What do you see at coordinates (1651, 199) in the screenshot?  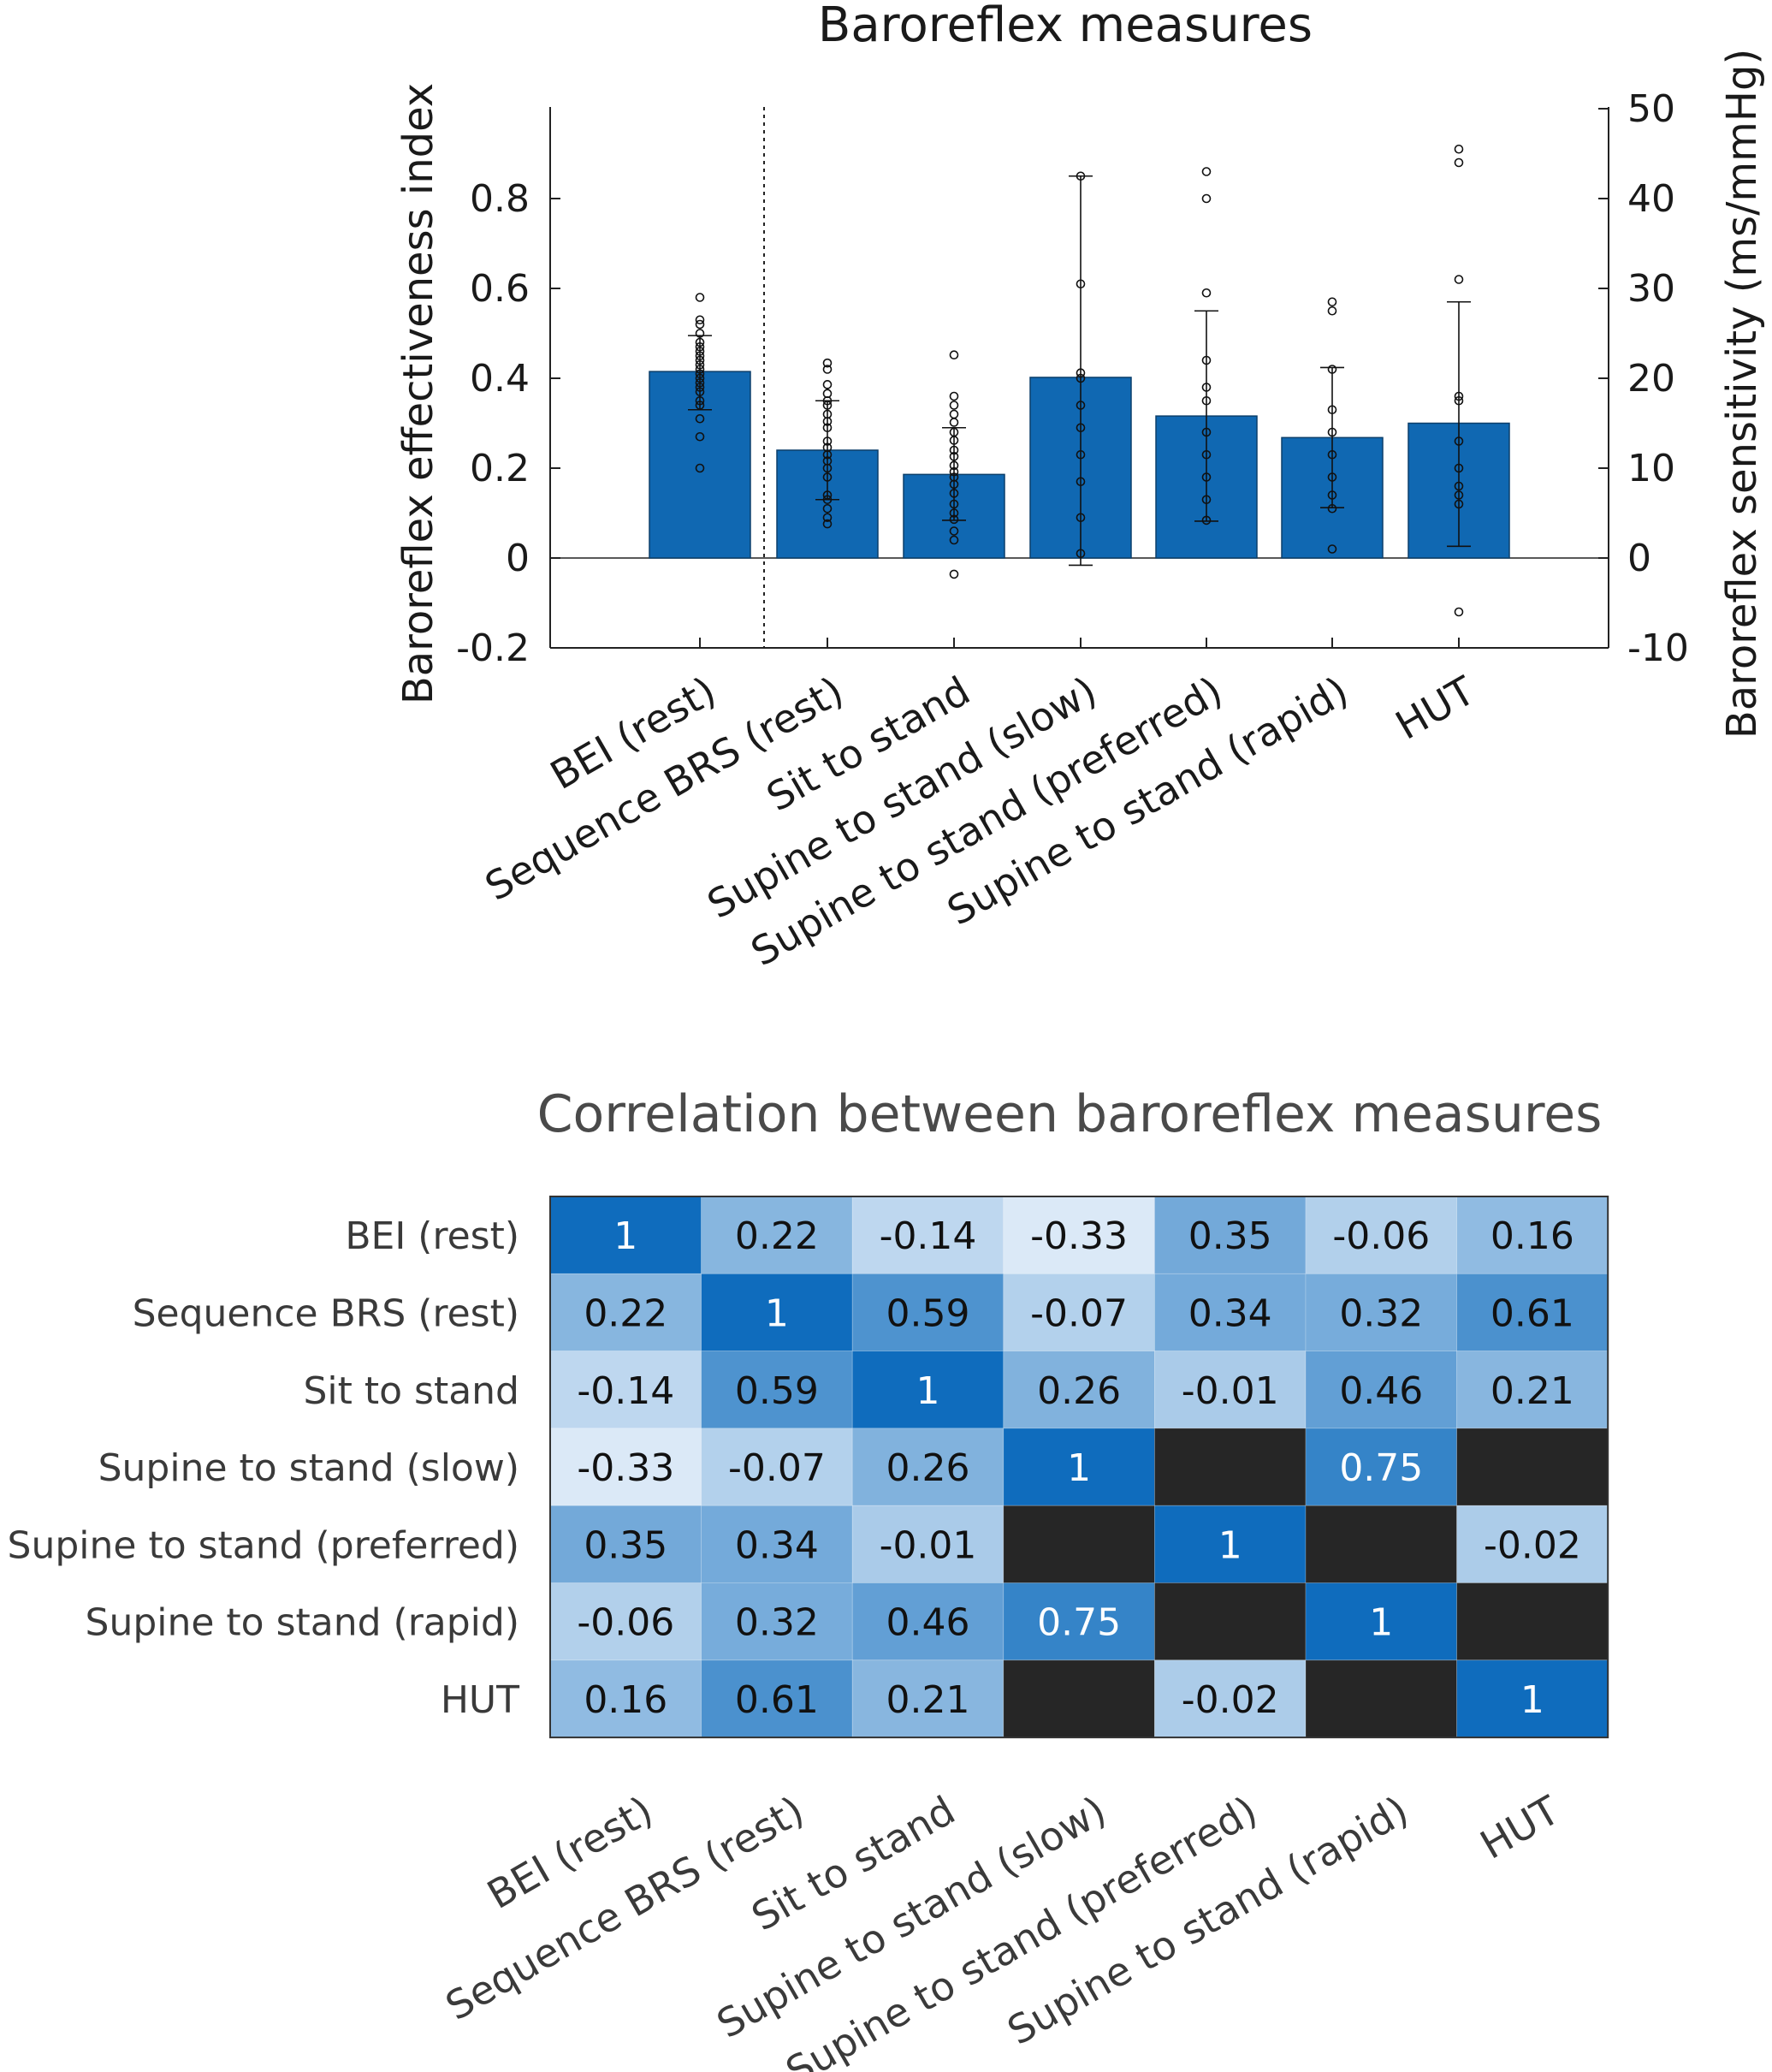 I see `right-tick-label: 40` at bounding box center [1651, 199].